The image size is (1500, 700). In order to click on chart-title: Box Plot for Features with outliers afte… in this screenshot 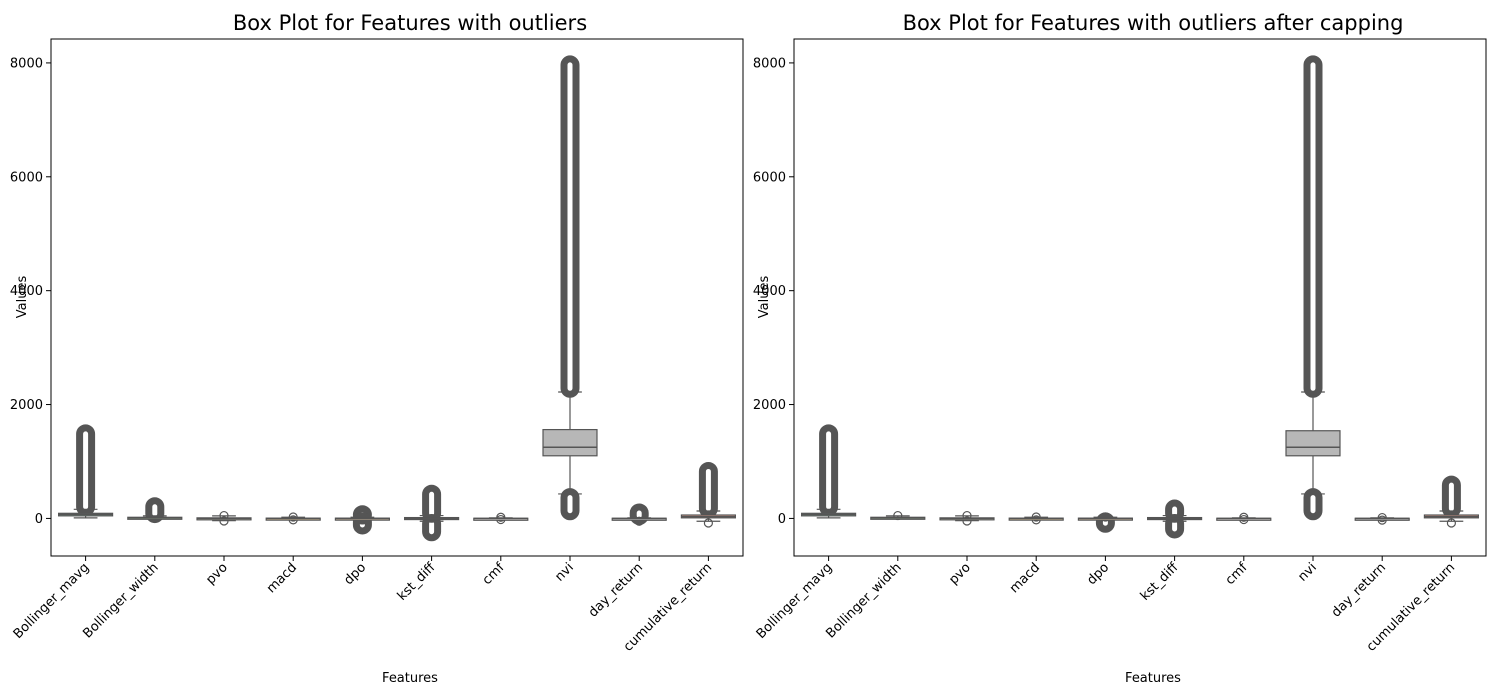, I will do `click(1153, 23)`.